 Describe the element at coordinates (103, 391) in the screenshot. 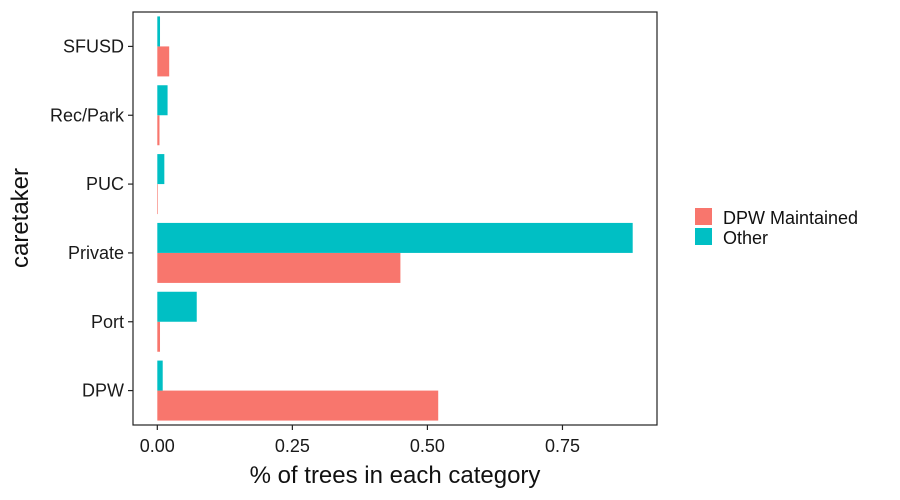

I see `y-tick-label-dpw: DPW` at that location.